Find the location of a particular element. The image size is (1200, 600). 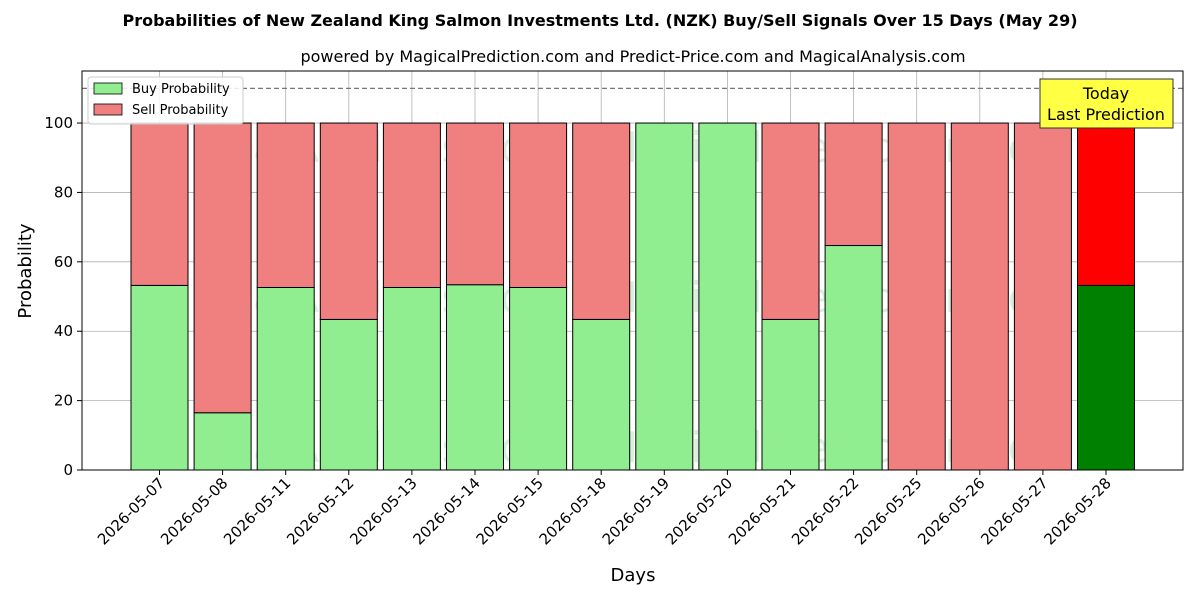

today-annotation-line1: Today is located at coordinates (1105, 93).